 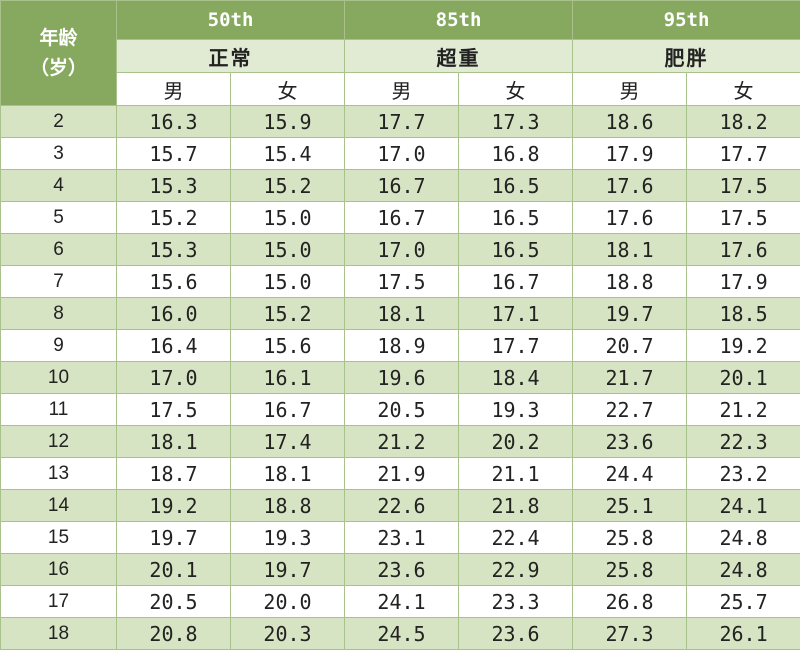 I want to click on bmi-85th-male-cell: 16.7, so click(x=402, y=186).